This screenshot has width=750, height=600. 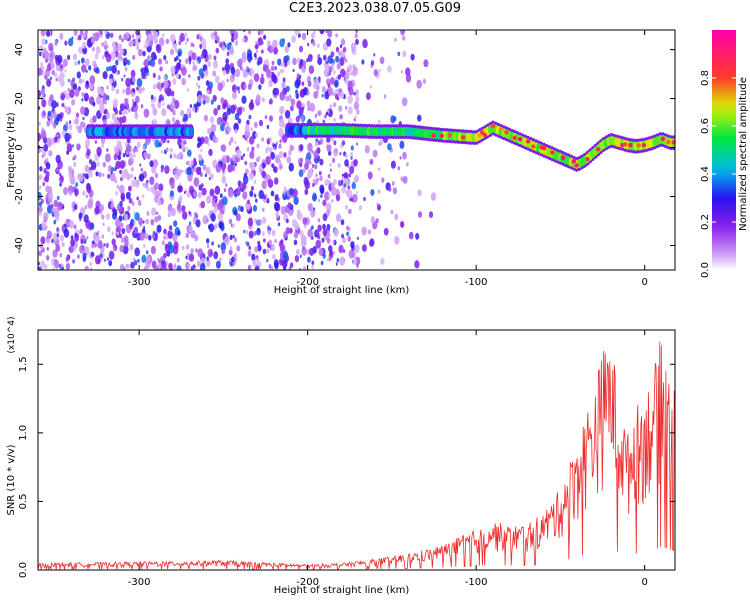 I want to click on colorbar-tick-label: 0.2, so click(x=705, y=222).